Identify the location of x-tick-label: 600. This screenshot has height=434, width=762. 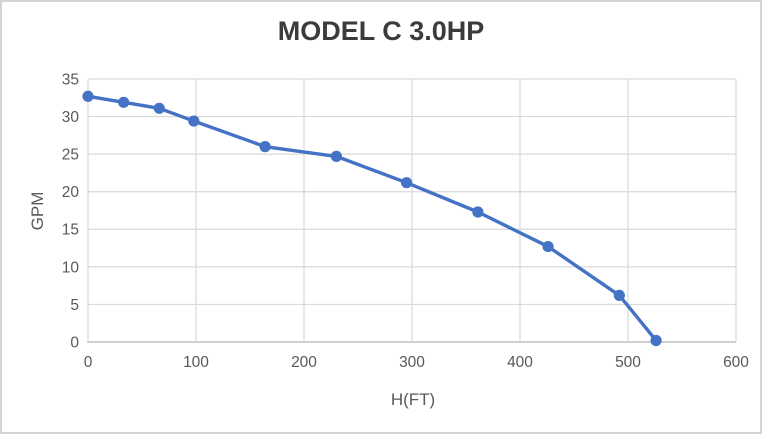
(736, 362).